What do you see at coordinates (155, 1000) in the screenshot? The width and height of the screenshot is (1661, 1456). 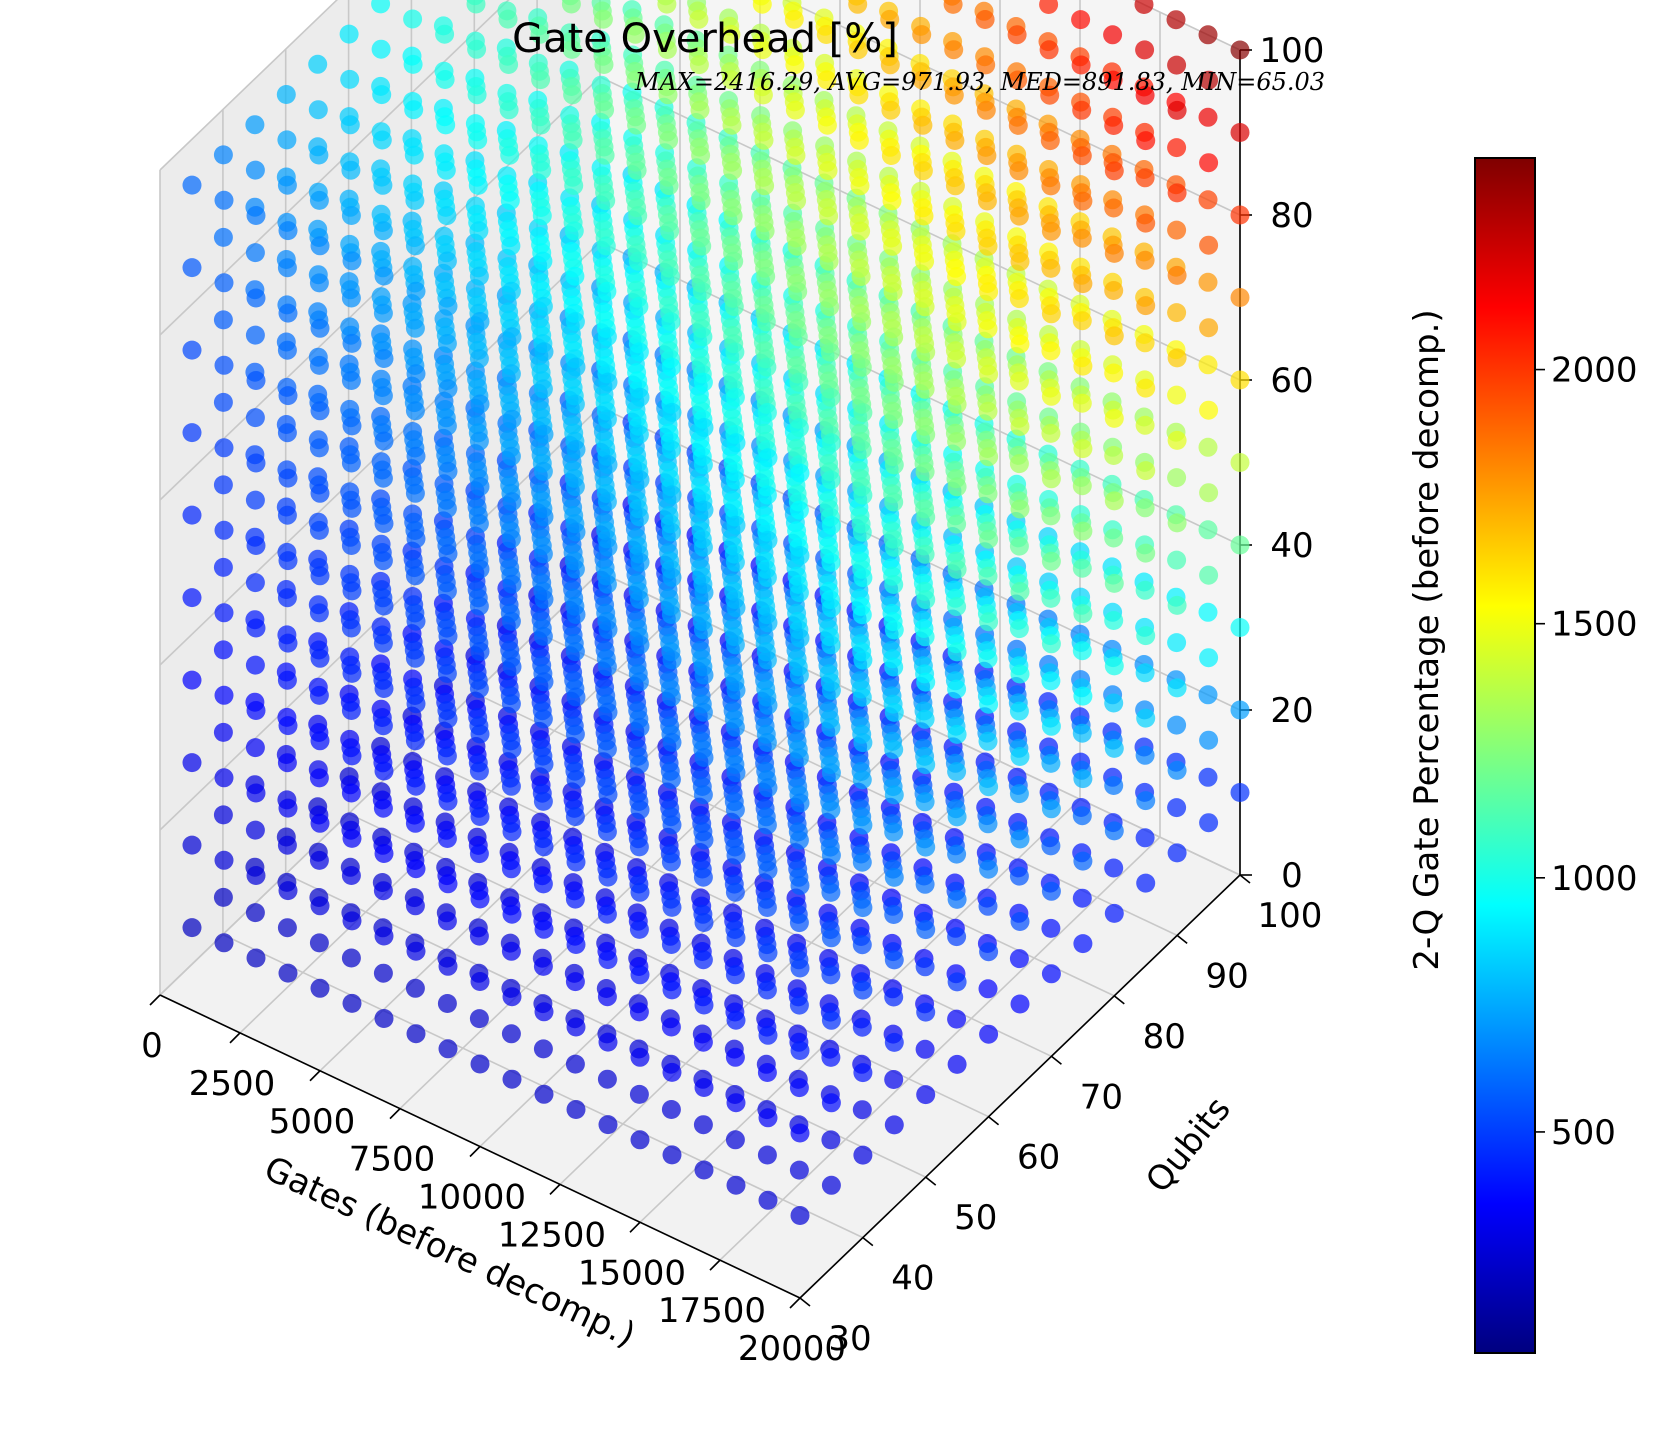 I see `x-tick-mark` at bounding box center [155, 1000].